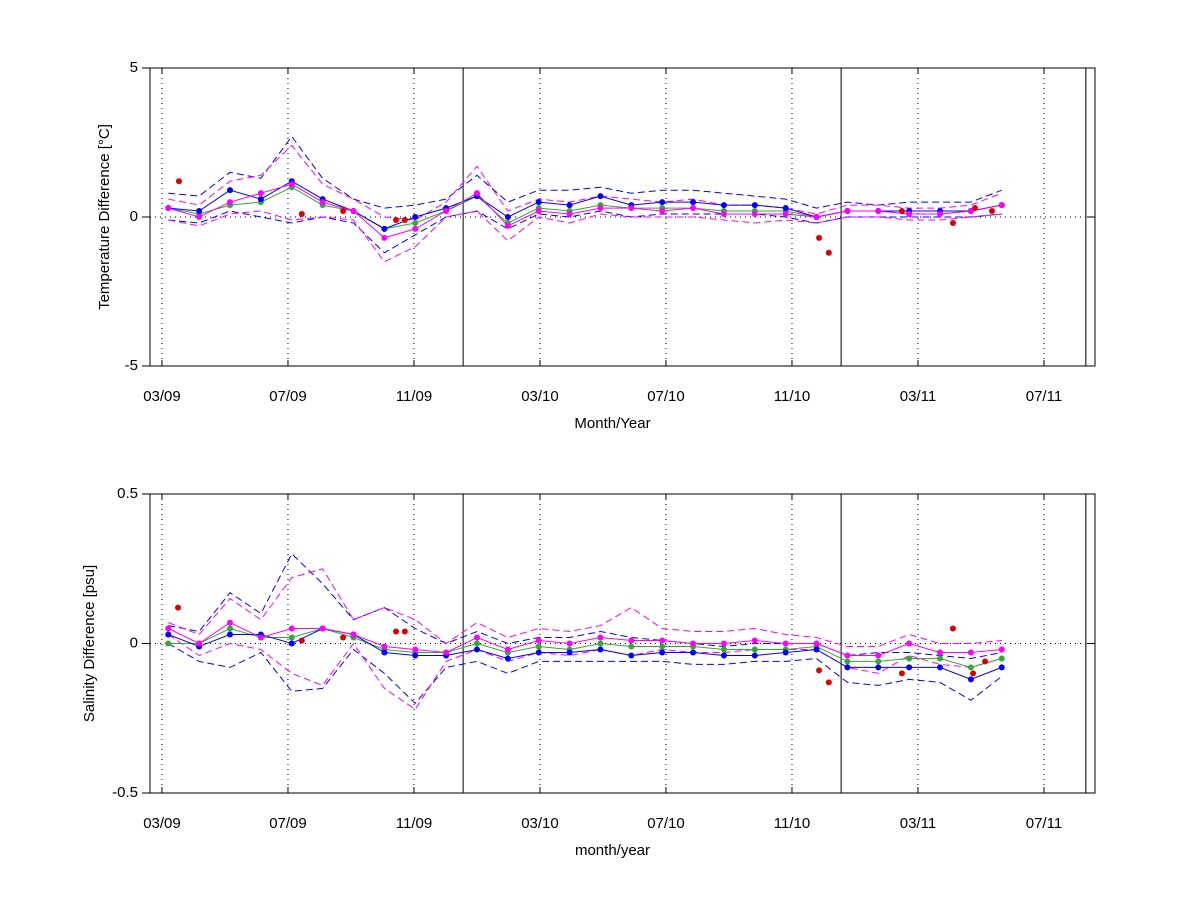  Describe the element at coordinates (104, 217) in the screenshot. I see `y-axis-label: Temperature Difference [°C]` at that location.